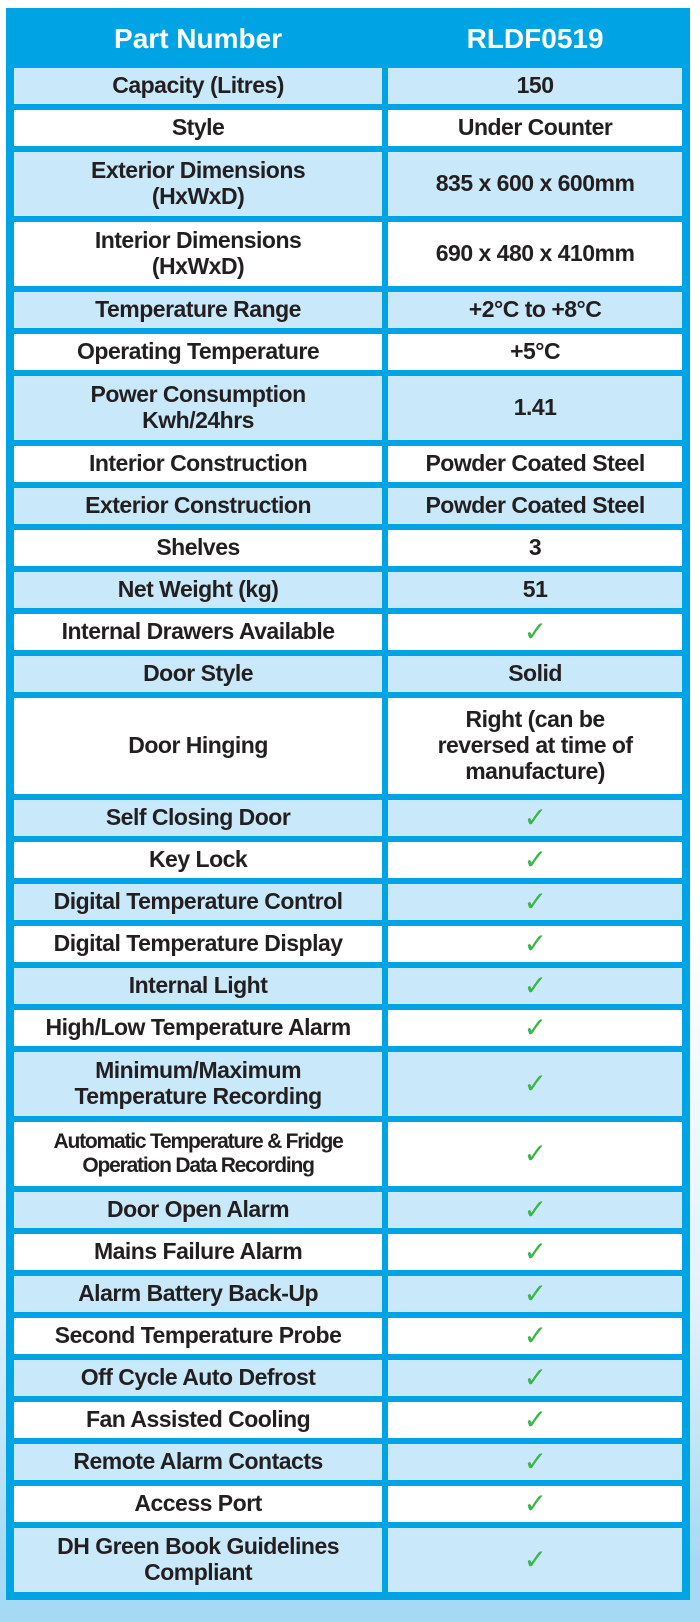 The height and width of the screenshot is (1622, 700). I want to click on spec-label: Net Weight (kg), so click(198, 590).